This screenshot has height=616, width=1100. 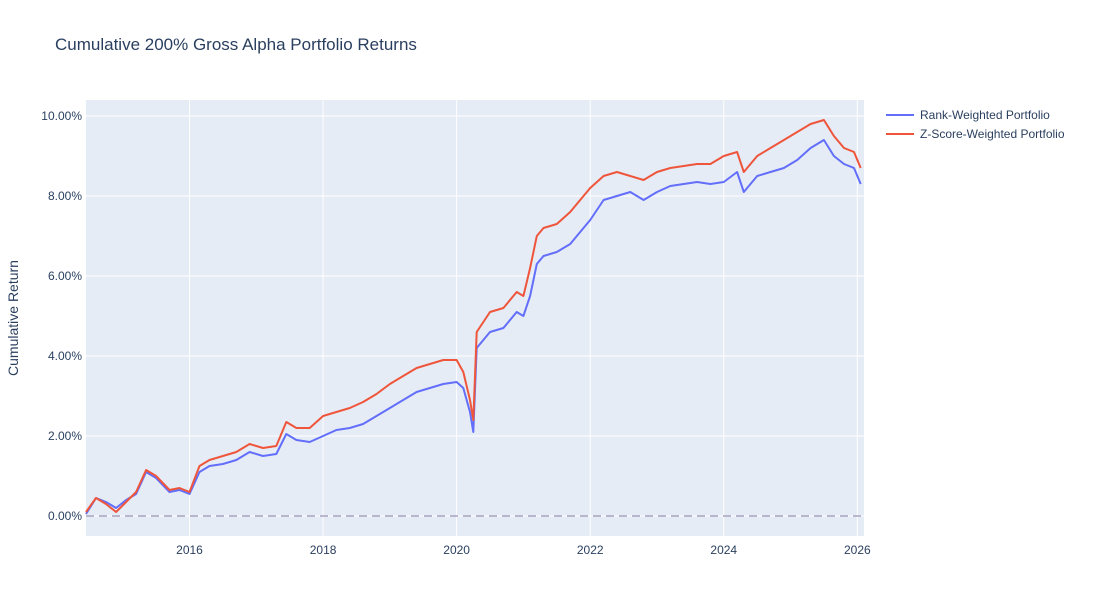 What do you see at coordinates (985, 115) in the screenshot?
I see `legend-label: Rank-Weighted Portfolio` at bounding box center [985, 115].